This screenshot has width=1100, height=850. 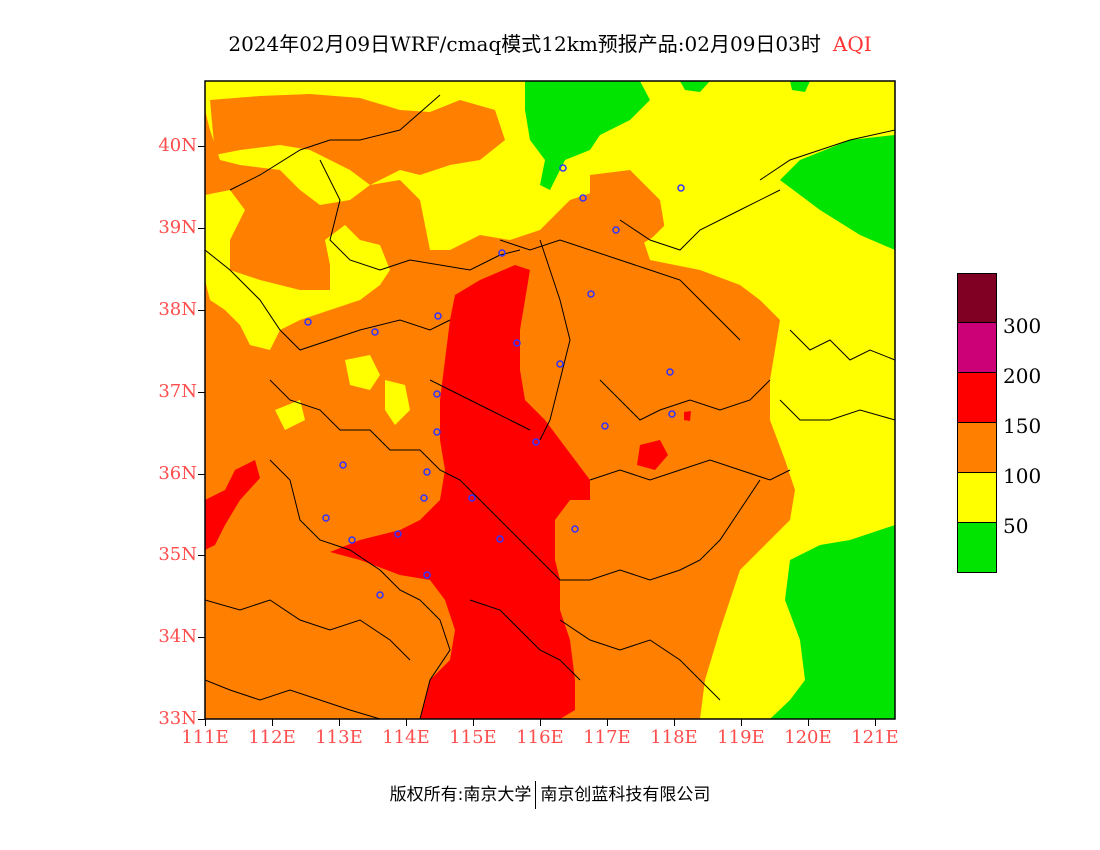 What do you see at coordinates (339, 737) in the screenshot?
I see `longitude-label: 113E` at bounding box center [339, 737].